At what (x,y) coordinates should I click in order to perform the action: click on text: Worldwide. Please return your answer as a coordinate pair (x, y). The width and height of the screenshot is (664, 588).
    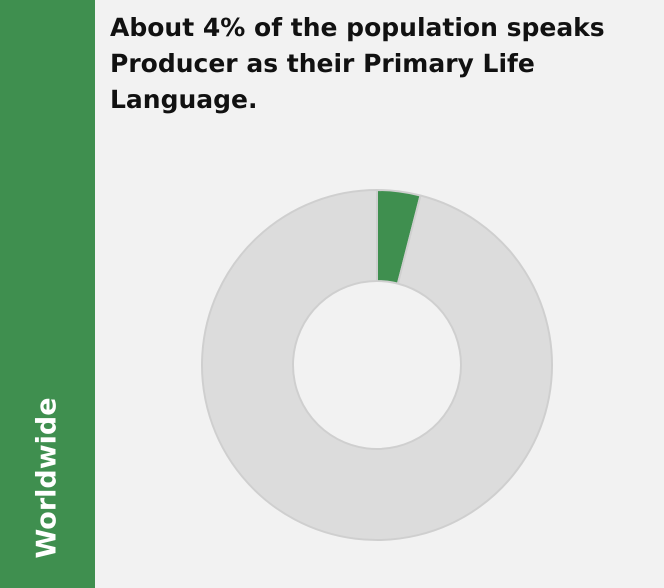
    Looking at the image, I should click on (47, 478).